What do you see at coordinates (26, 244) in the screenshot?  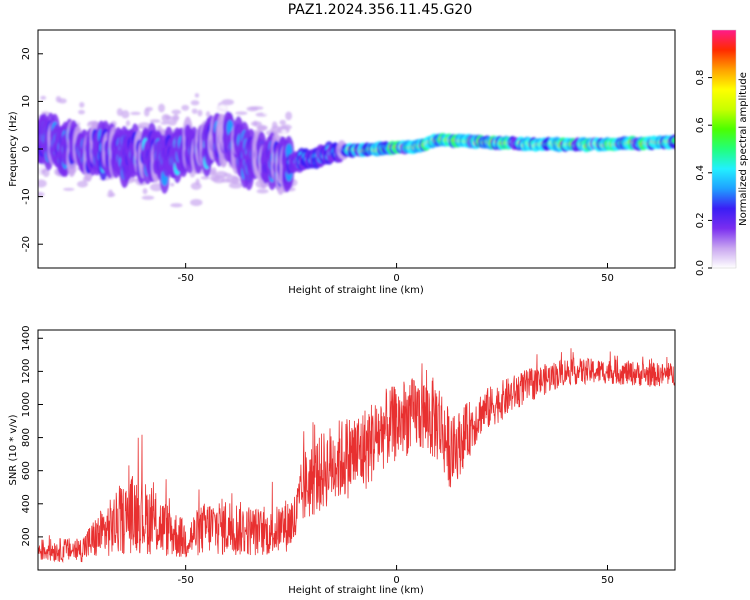 I see `spectrogram-y-tick-label: -20` at bounding box center [26, 244].